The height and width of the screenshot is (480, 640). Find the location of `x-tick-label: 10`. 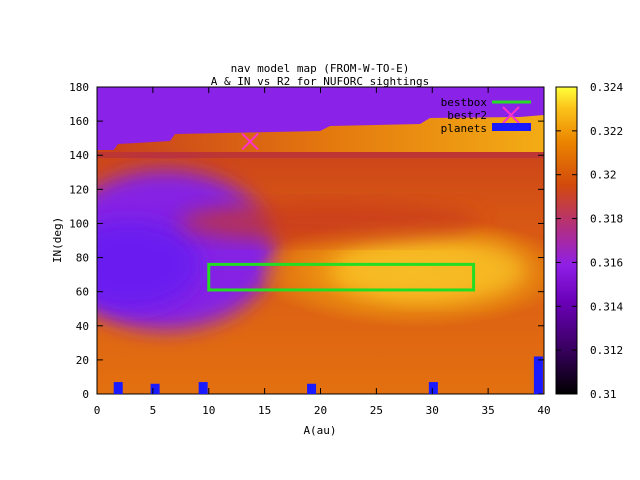

x-tick-label: 10 is located at coordinates (208, 410).